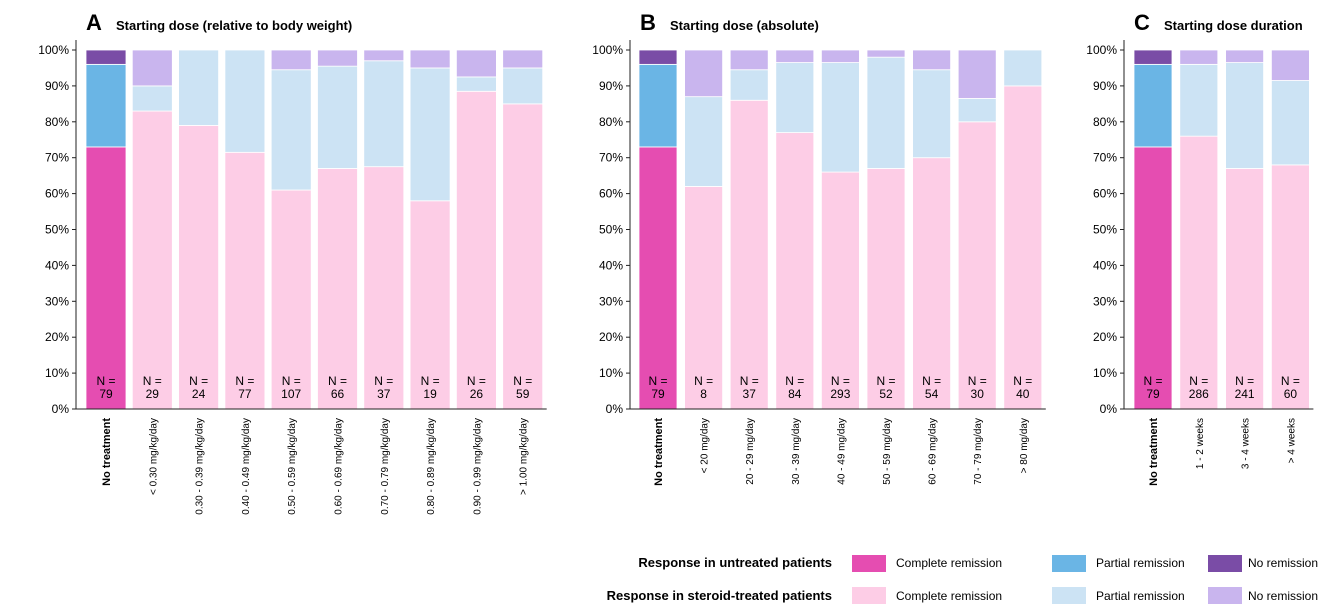 Image resolution: width=1321 pixels, height=604 pixels. What do you see at coordinates (477, 394) in the screenshot?
I see `n-label-value: 26` at bounding box center [477, 394].